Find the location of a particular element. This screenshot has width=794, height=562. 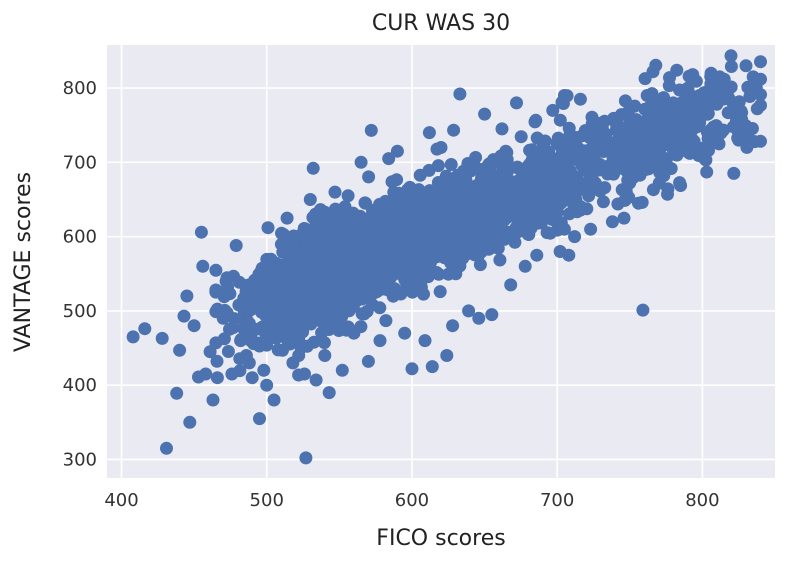

x-axis-label: FICO scores is located at coordinates (440, 538).